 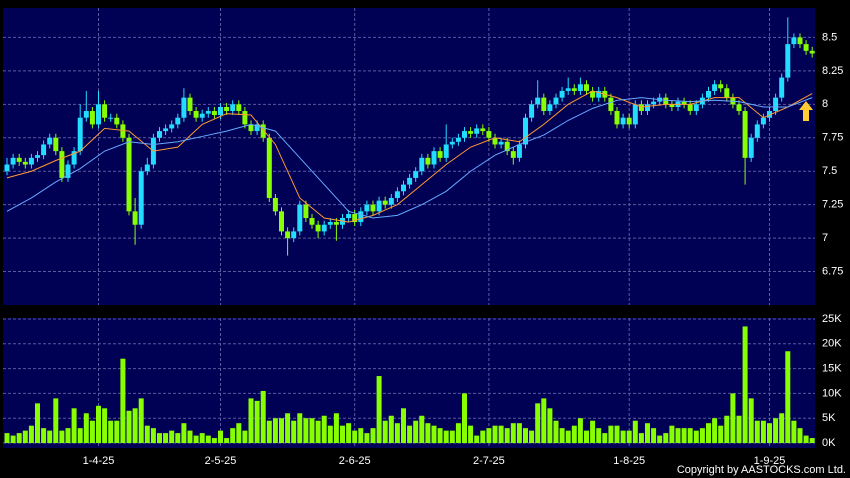 I want to click on y-tick-label: 5K, so click(x=829, y=418).